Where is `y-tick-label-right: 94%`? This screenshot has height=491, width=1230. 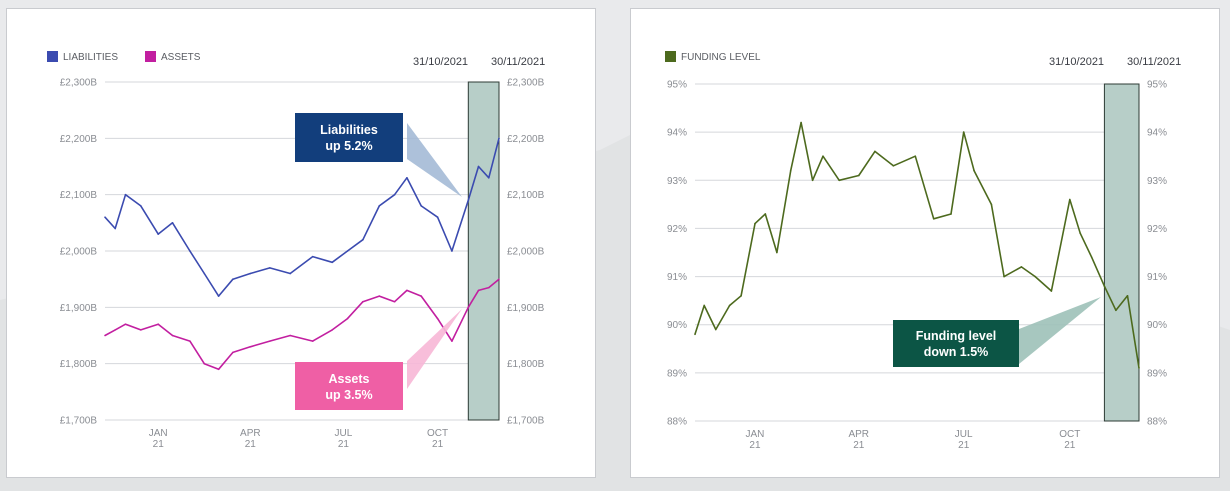
y-tick-label-right: 94% is located at coordinates (1157, 133).